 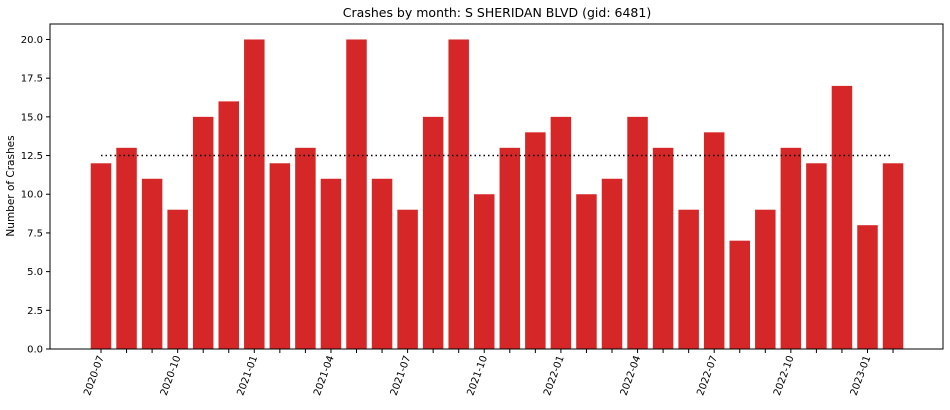 What do you see at coordinates (94, 375) in the screenshot?
I see `x-tick-label: 2020-07` at bounding box center [94, 375].